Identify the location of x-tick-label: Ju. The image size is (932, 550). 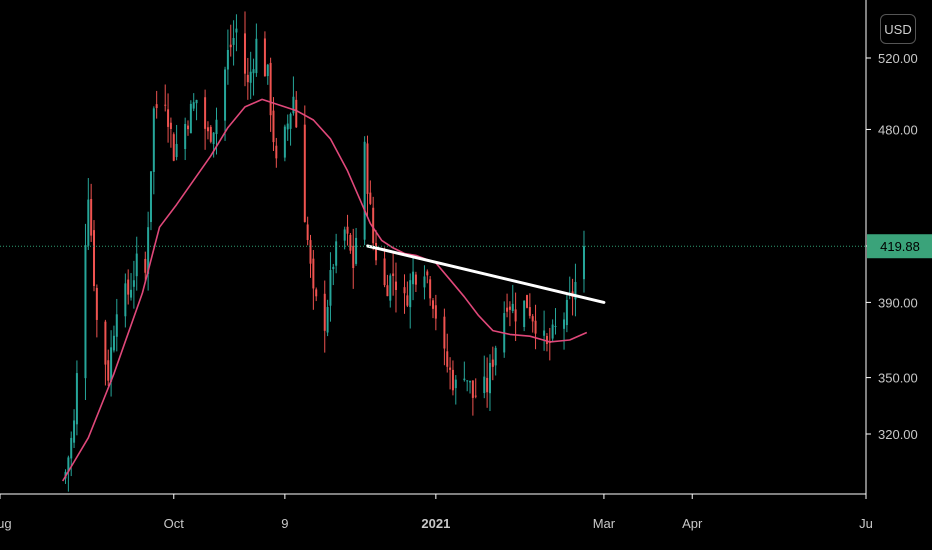
(866, 523).